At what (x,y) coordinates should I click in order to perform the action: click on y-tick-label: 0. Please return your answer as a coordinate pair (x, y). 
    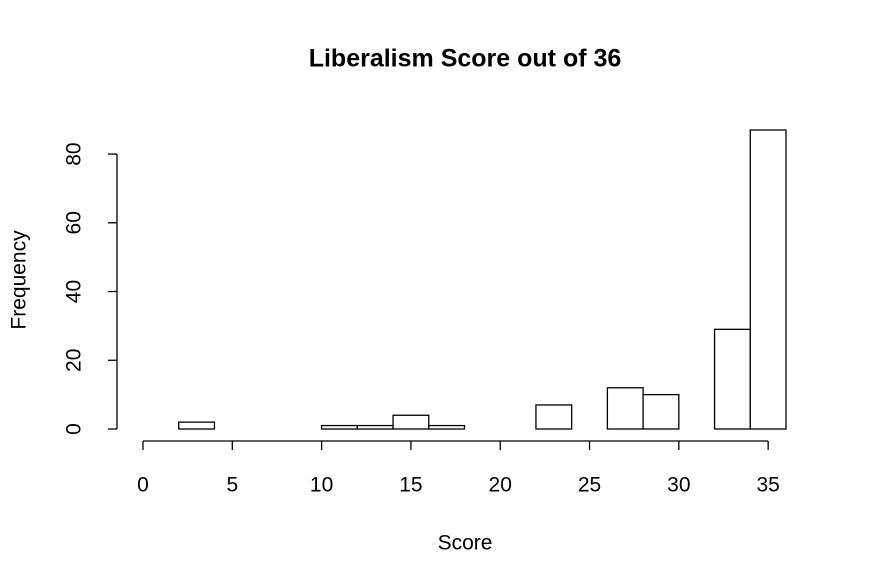
    Looking at the image, I should click on (74, 429).